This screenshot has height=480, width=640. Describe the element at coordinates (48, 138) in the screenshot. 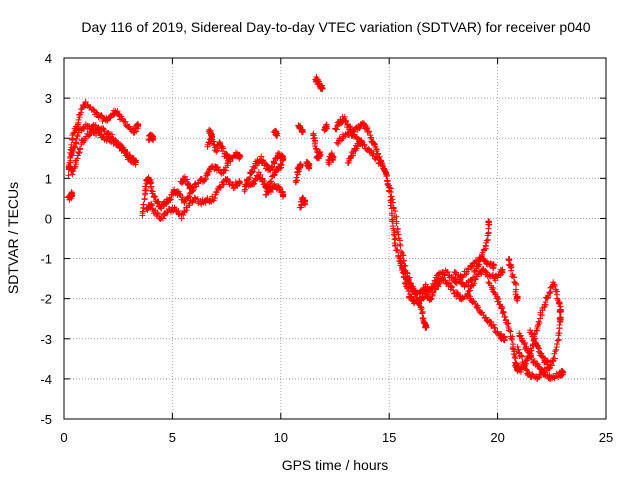

I see `y-tick-label: 2` at that location.